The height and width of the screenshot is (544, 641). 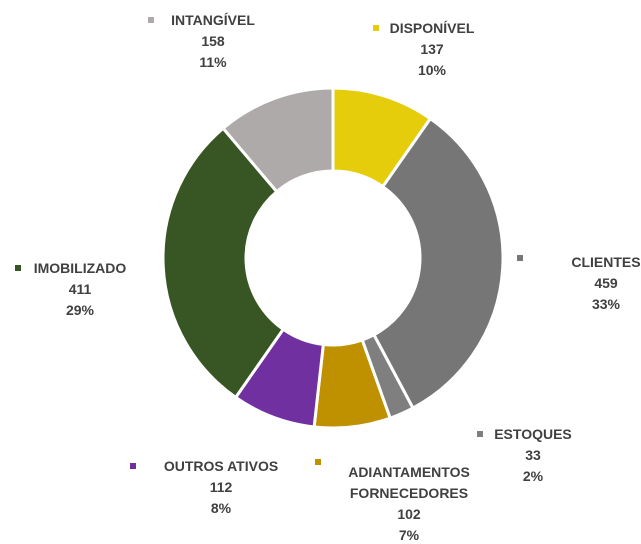 I want to click on data-label: OUTROS ATIVOS 112 8%, so click(x=221, y=487).